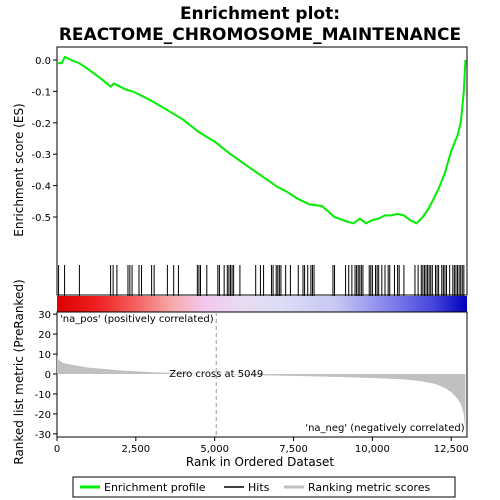 The width and height of the screenshot is (500, 500). I want to click on legend-ranking-label: Ranking metric scores, so click(369, 487).